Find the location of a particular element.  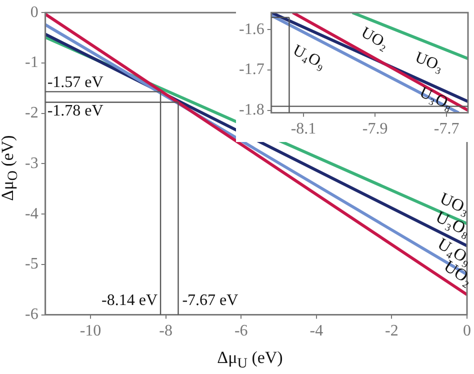

x-tick-label: -7.9 is located at coordinates (375, 129).